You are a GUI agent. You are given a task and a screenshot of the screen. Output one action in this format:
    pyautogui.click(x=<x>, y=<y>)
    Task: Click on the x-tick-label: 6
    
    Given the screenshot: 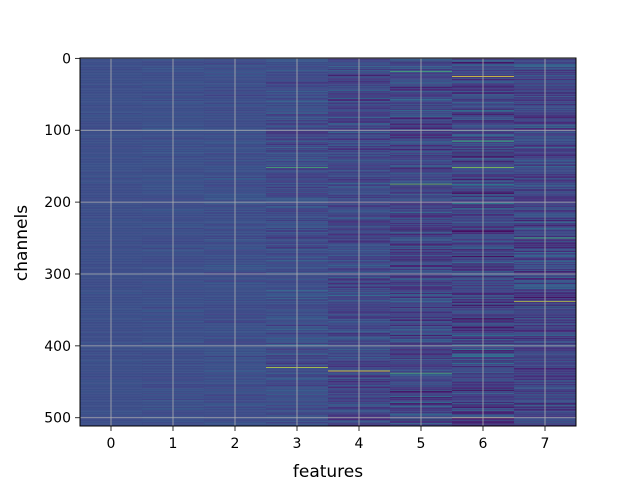 What is the action you would take?
    pyautogui.click(x=483, y=444)
    